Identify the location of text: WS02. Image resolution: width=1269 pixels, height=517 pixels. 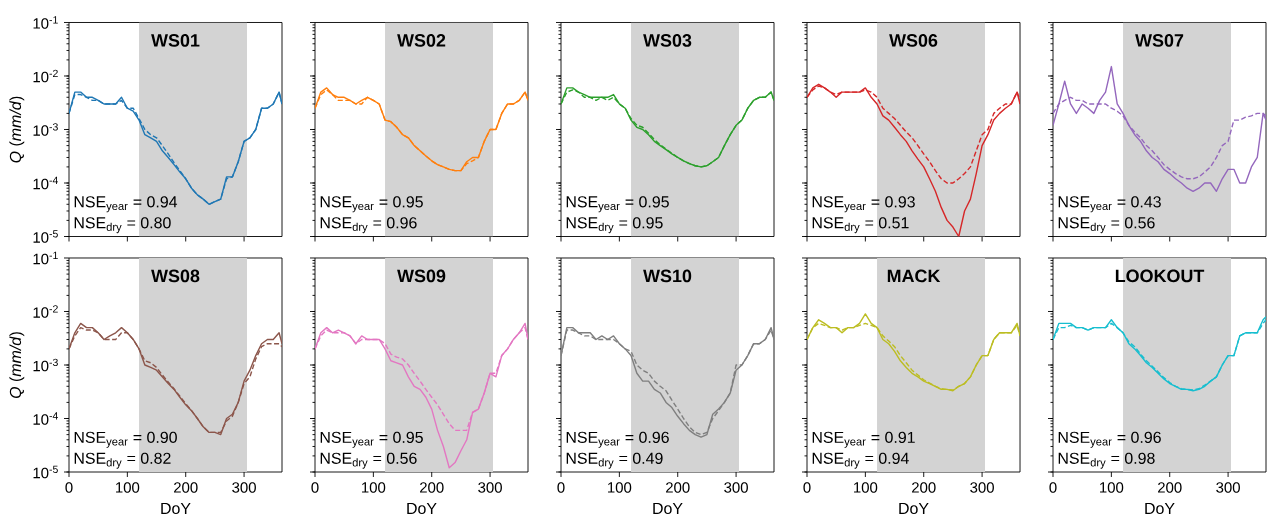
(421, 40).